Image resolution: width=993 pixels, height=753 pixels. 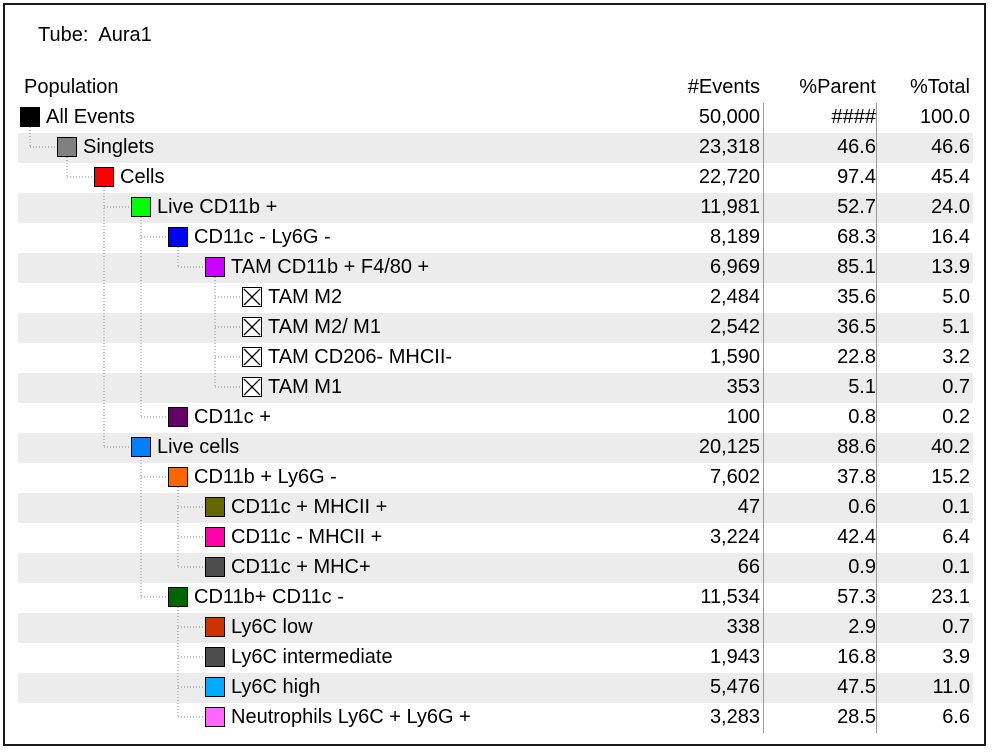 I want to click on total-percent-value: 23.1, so click(x=950, y=597).